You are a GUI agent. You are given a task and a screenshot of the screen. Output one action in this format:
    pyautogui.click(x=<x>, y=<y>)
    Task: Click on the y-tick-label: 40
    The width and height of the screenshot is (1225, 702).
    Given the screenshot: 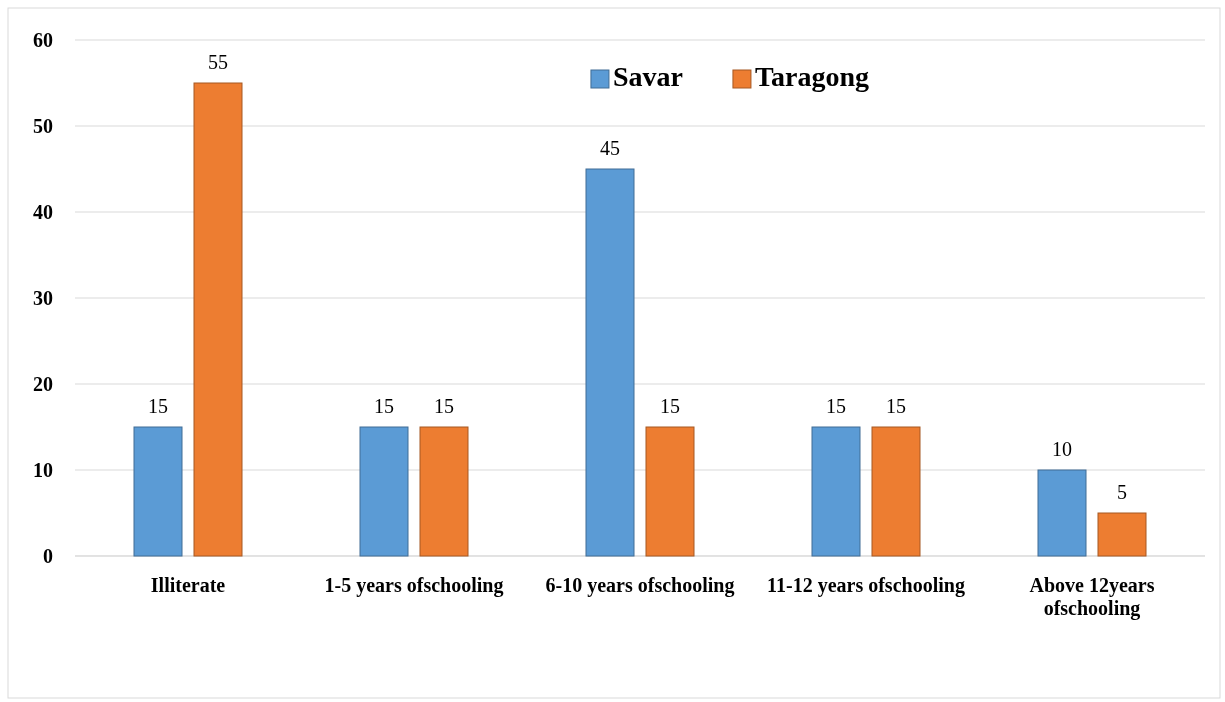 What is the action you would take?
    pyautogui.click(x=43, y=211)
    